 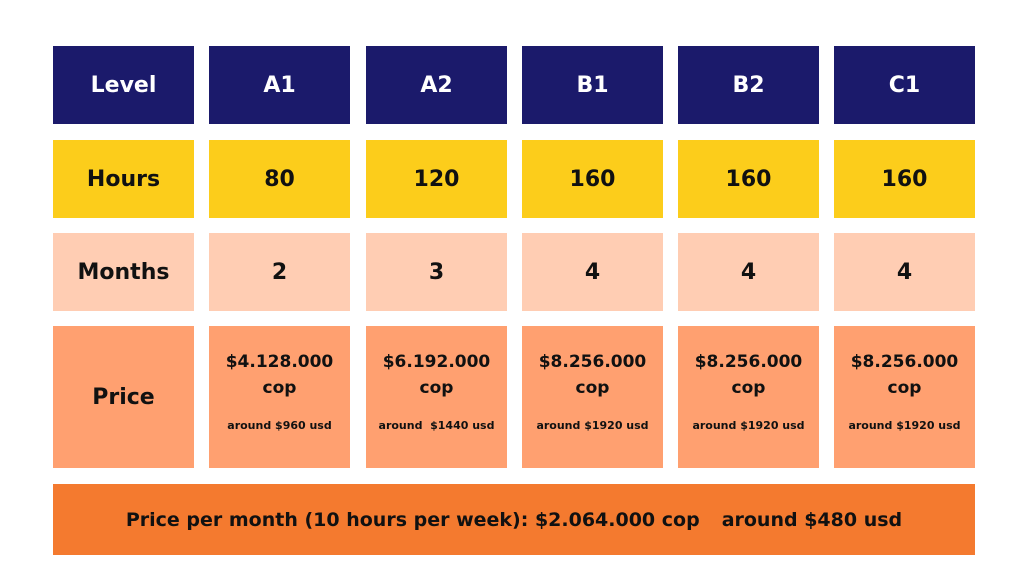 I want to click on months-a2-cell: 3, so click(x=436, y=272).